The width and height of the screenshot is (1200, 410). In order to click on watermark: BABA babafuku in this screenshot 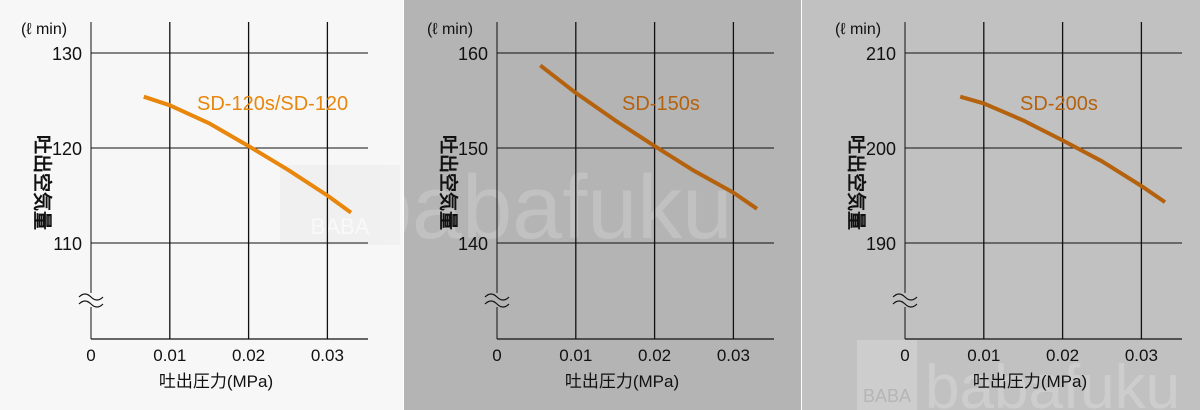, I will do `click(1018, 375)`.